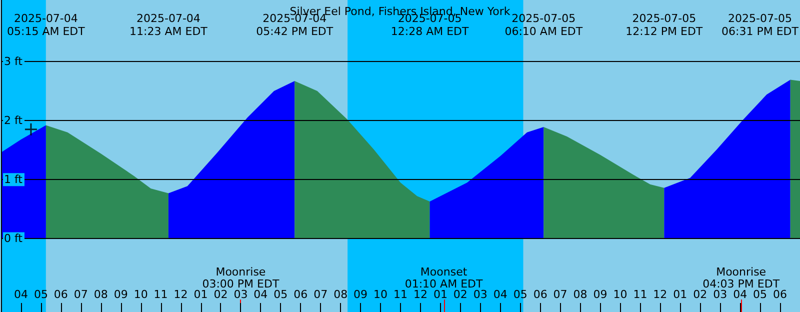  What do you see at coordinates (14, 179) in the screenshot?
I see `y-tick-label: 1 ft` at bounding box center [14, 179].